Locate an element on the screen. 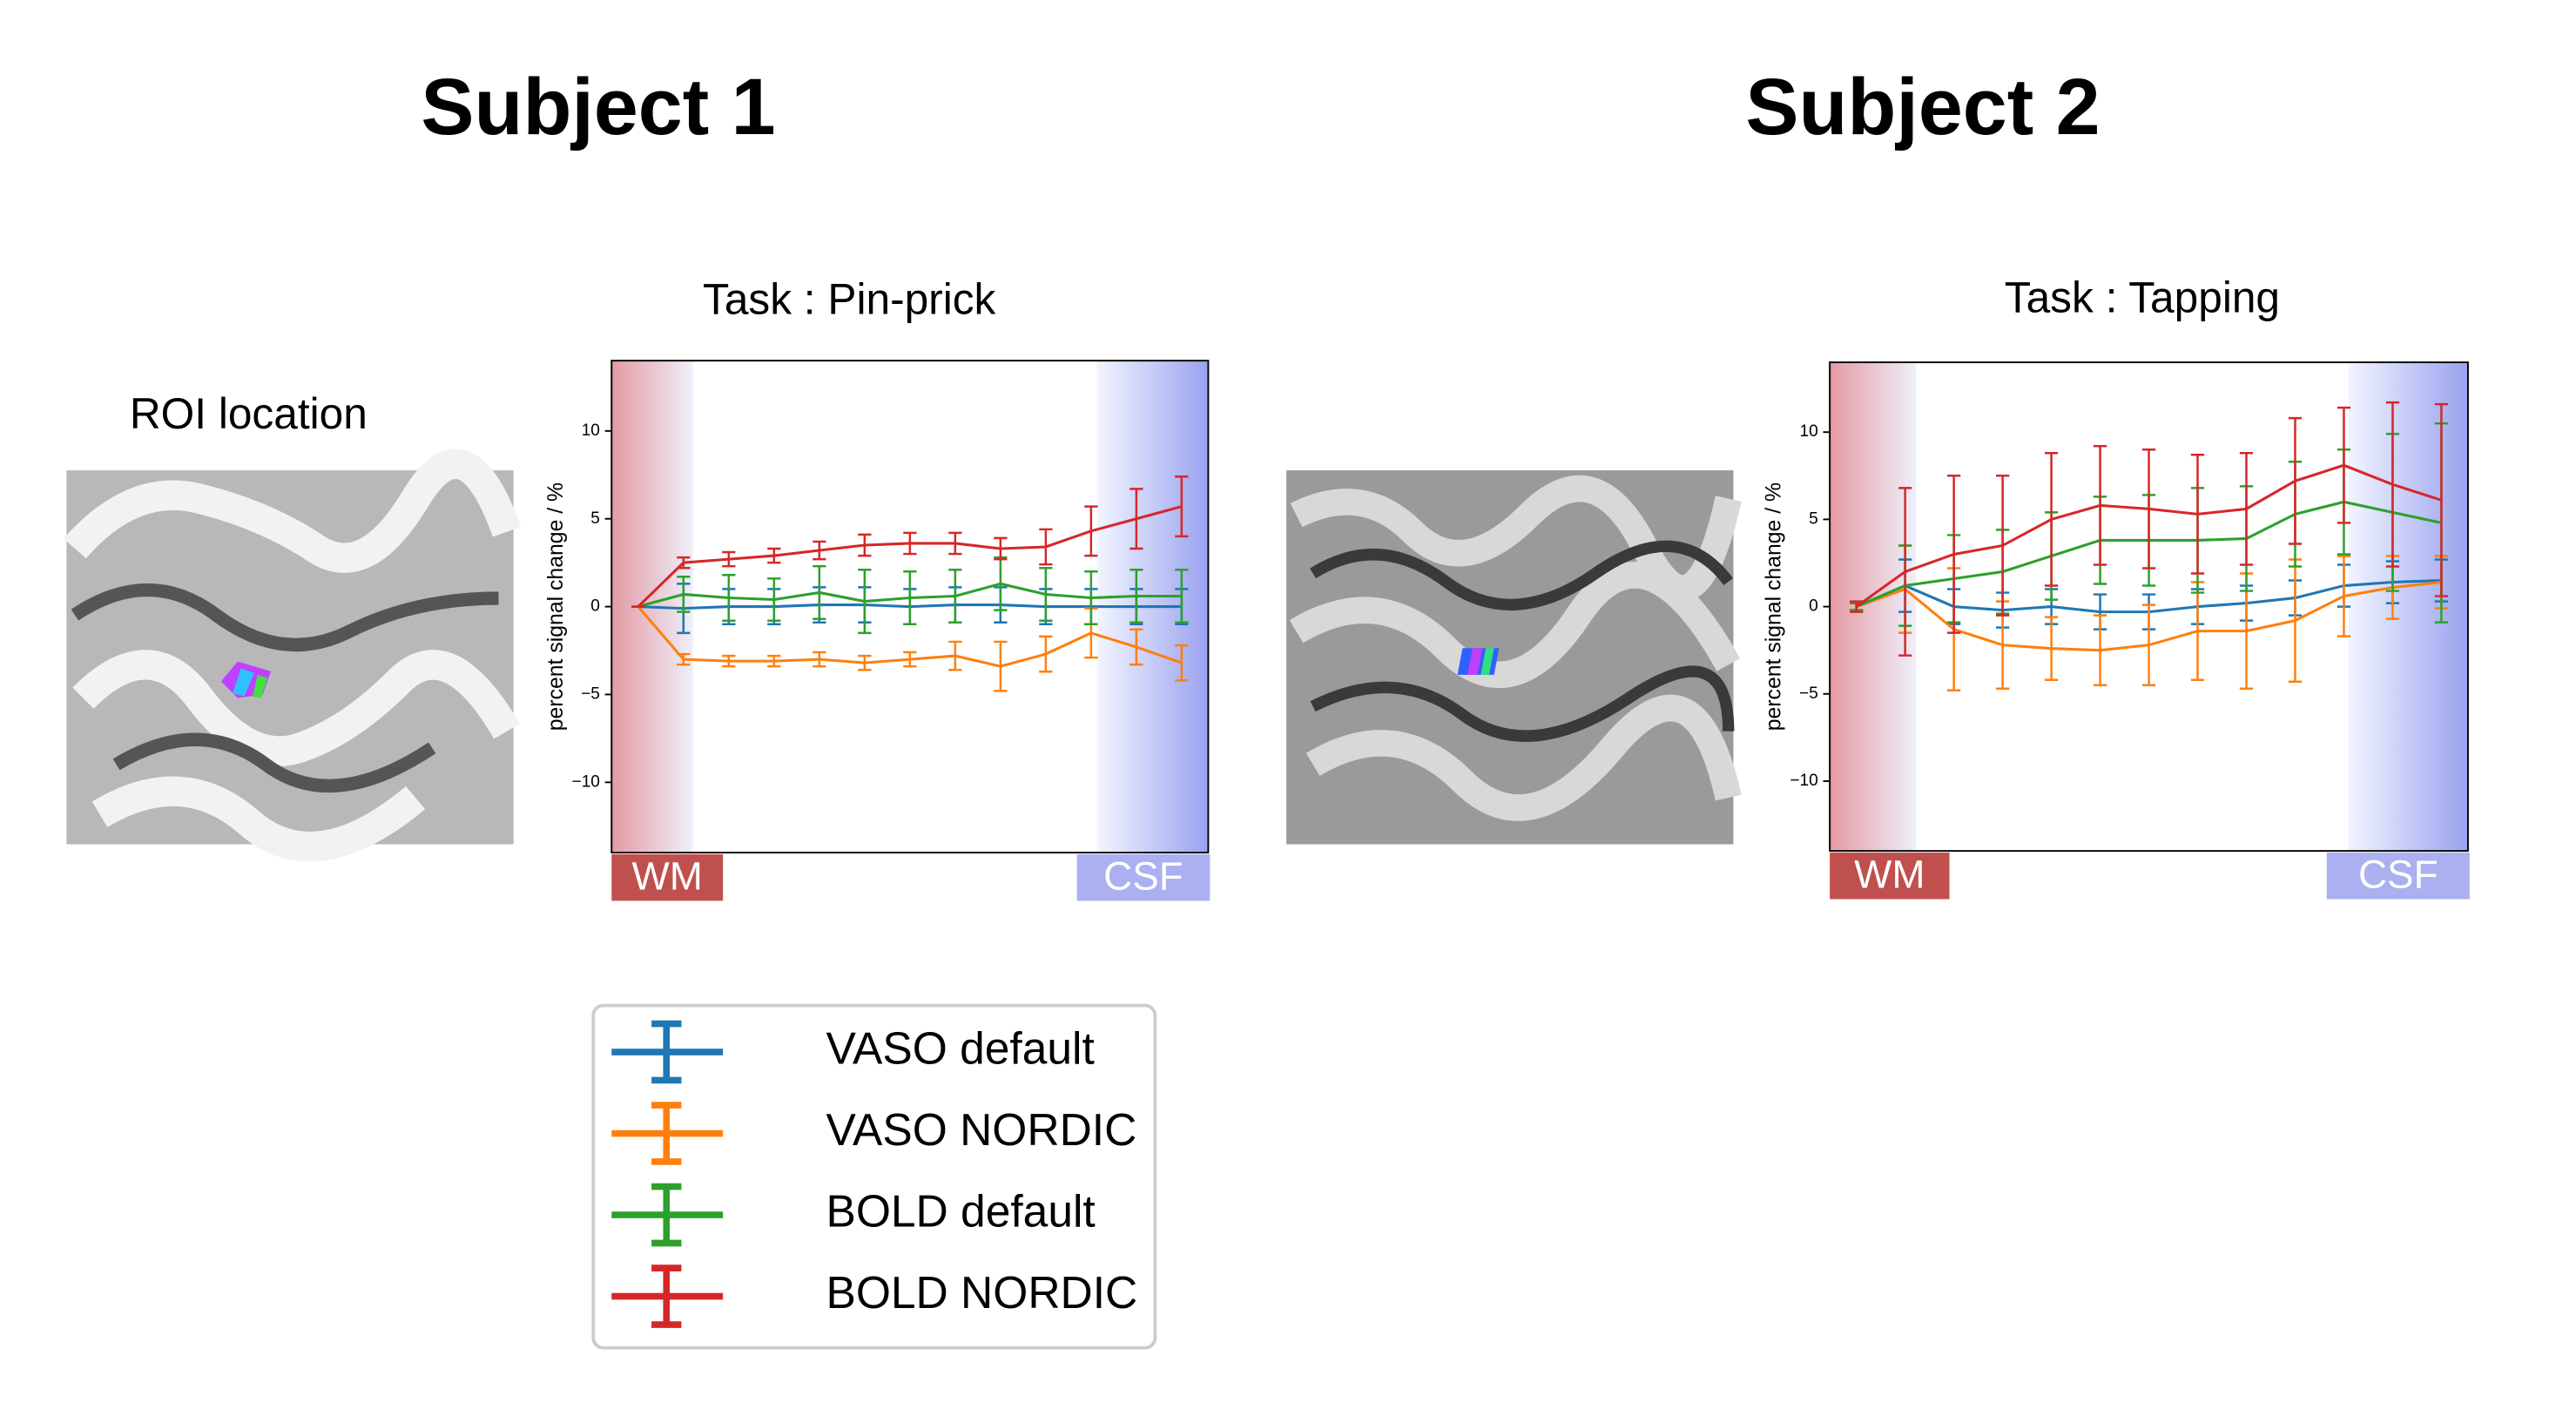 The width and height of the screenshot is (2576, 1416). legend-box is located at coordinates (874, 1176).